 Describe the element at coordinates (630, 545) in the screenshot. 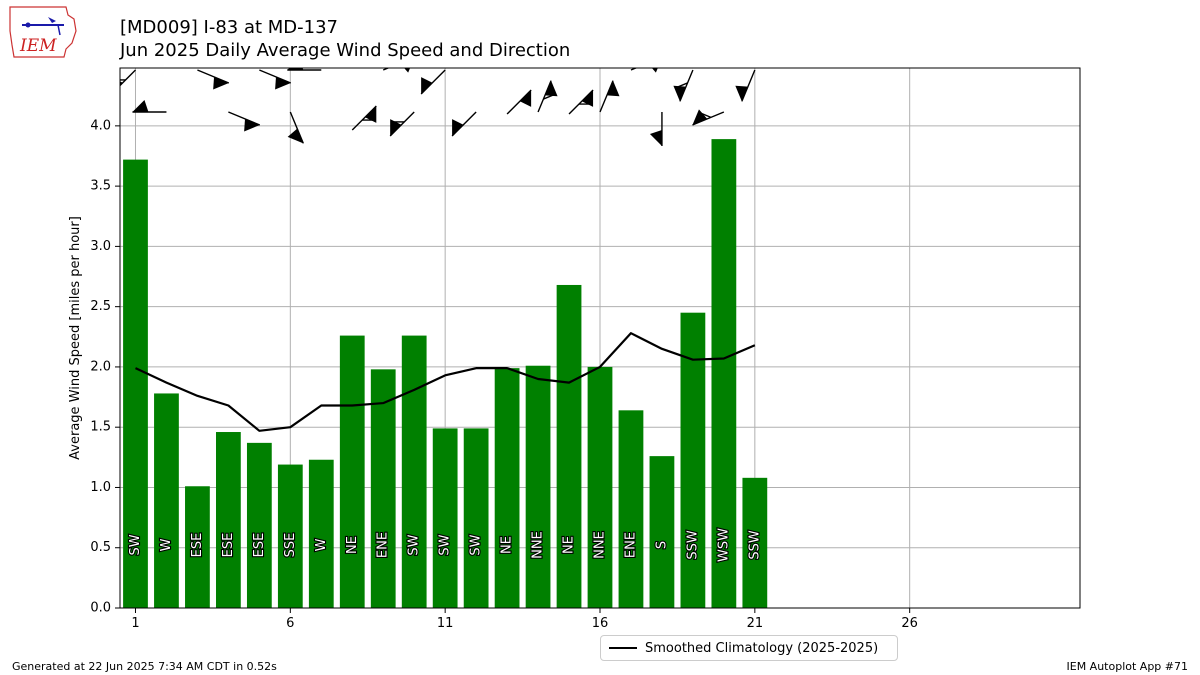

I see `direction-label-day-17: ENE` at that location.